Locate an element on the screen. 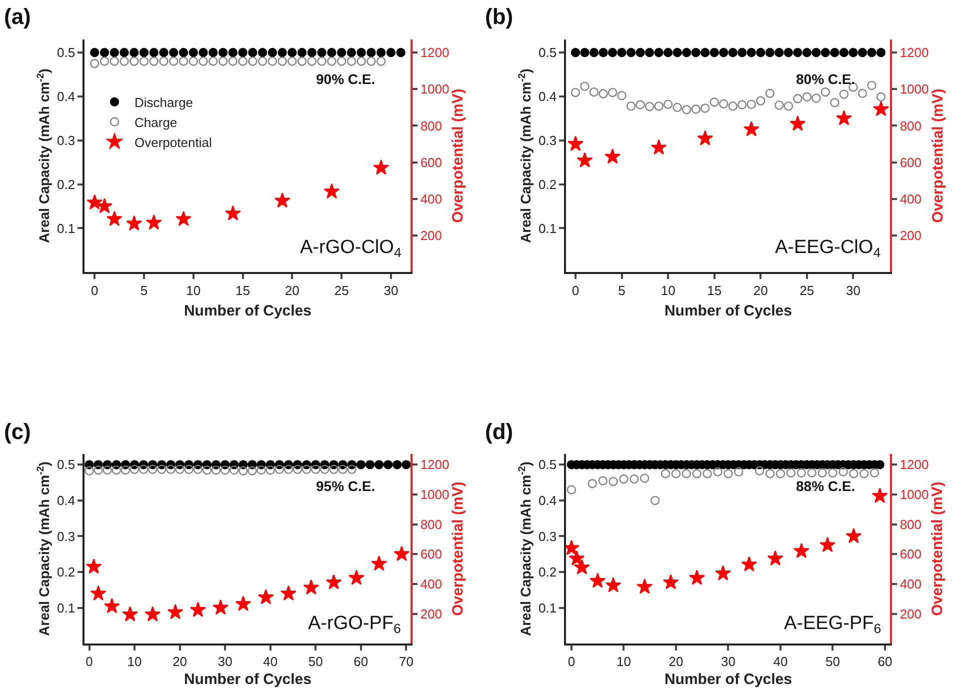 This screenshot has width=968, height=688. x-tick-label: 10 is located at coordinates (193, 290).